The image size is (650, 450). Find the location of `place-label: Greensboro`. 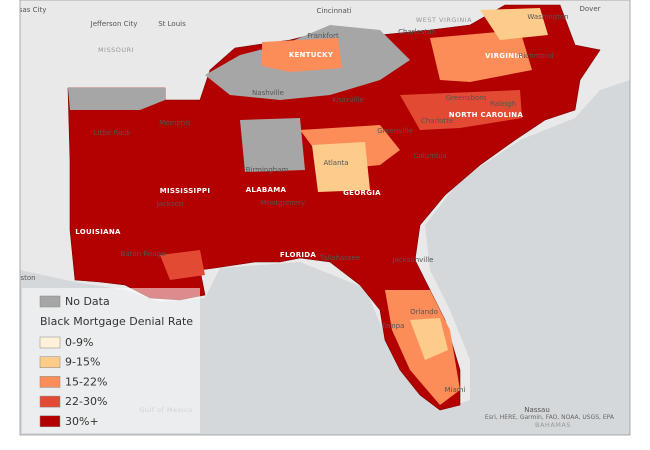

place-label: Greensboro is located at coordinates (466, 98).